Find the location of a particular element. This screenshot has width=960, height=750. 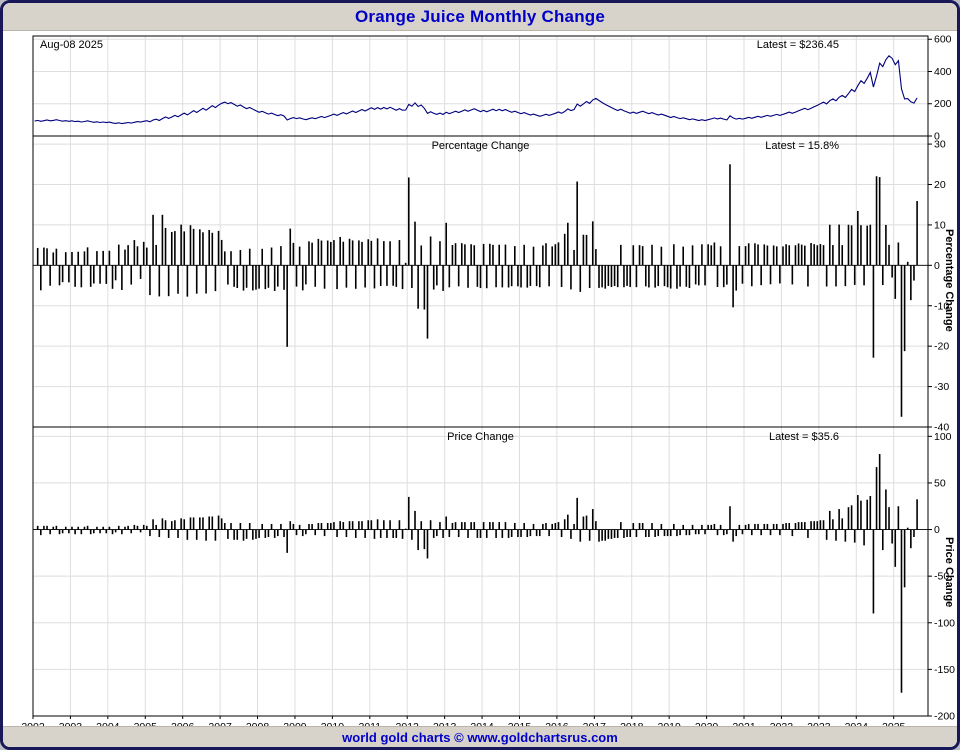

svg-text: -10 is located at coordinates (941, 306).